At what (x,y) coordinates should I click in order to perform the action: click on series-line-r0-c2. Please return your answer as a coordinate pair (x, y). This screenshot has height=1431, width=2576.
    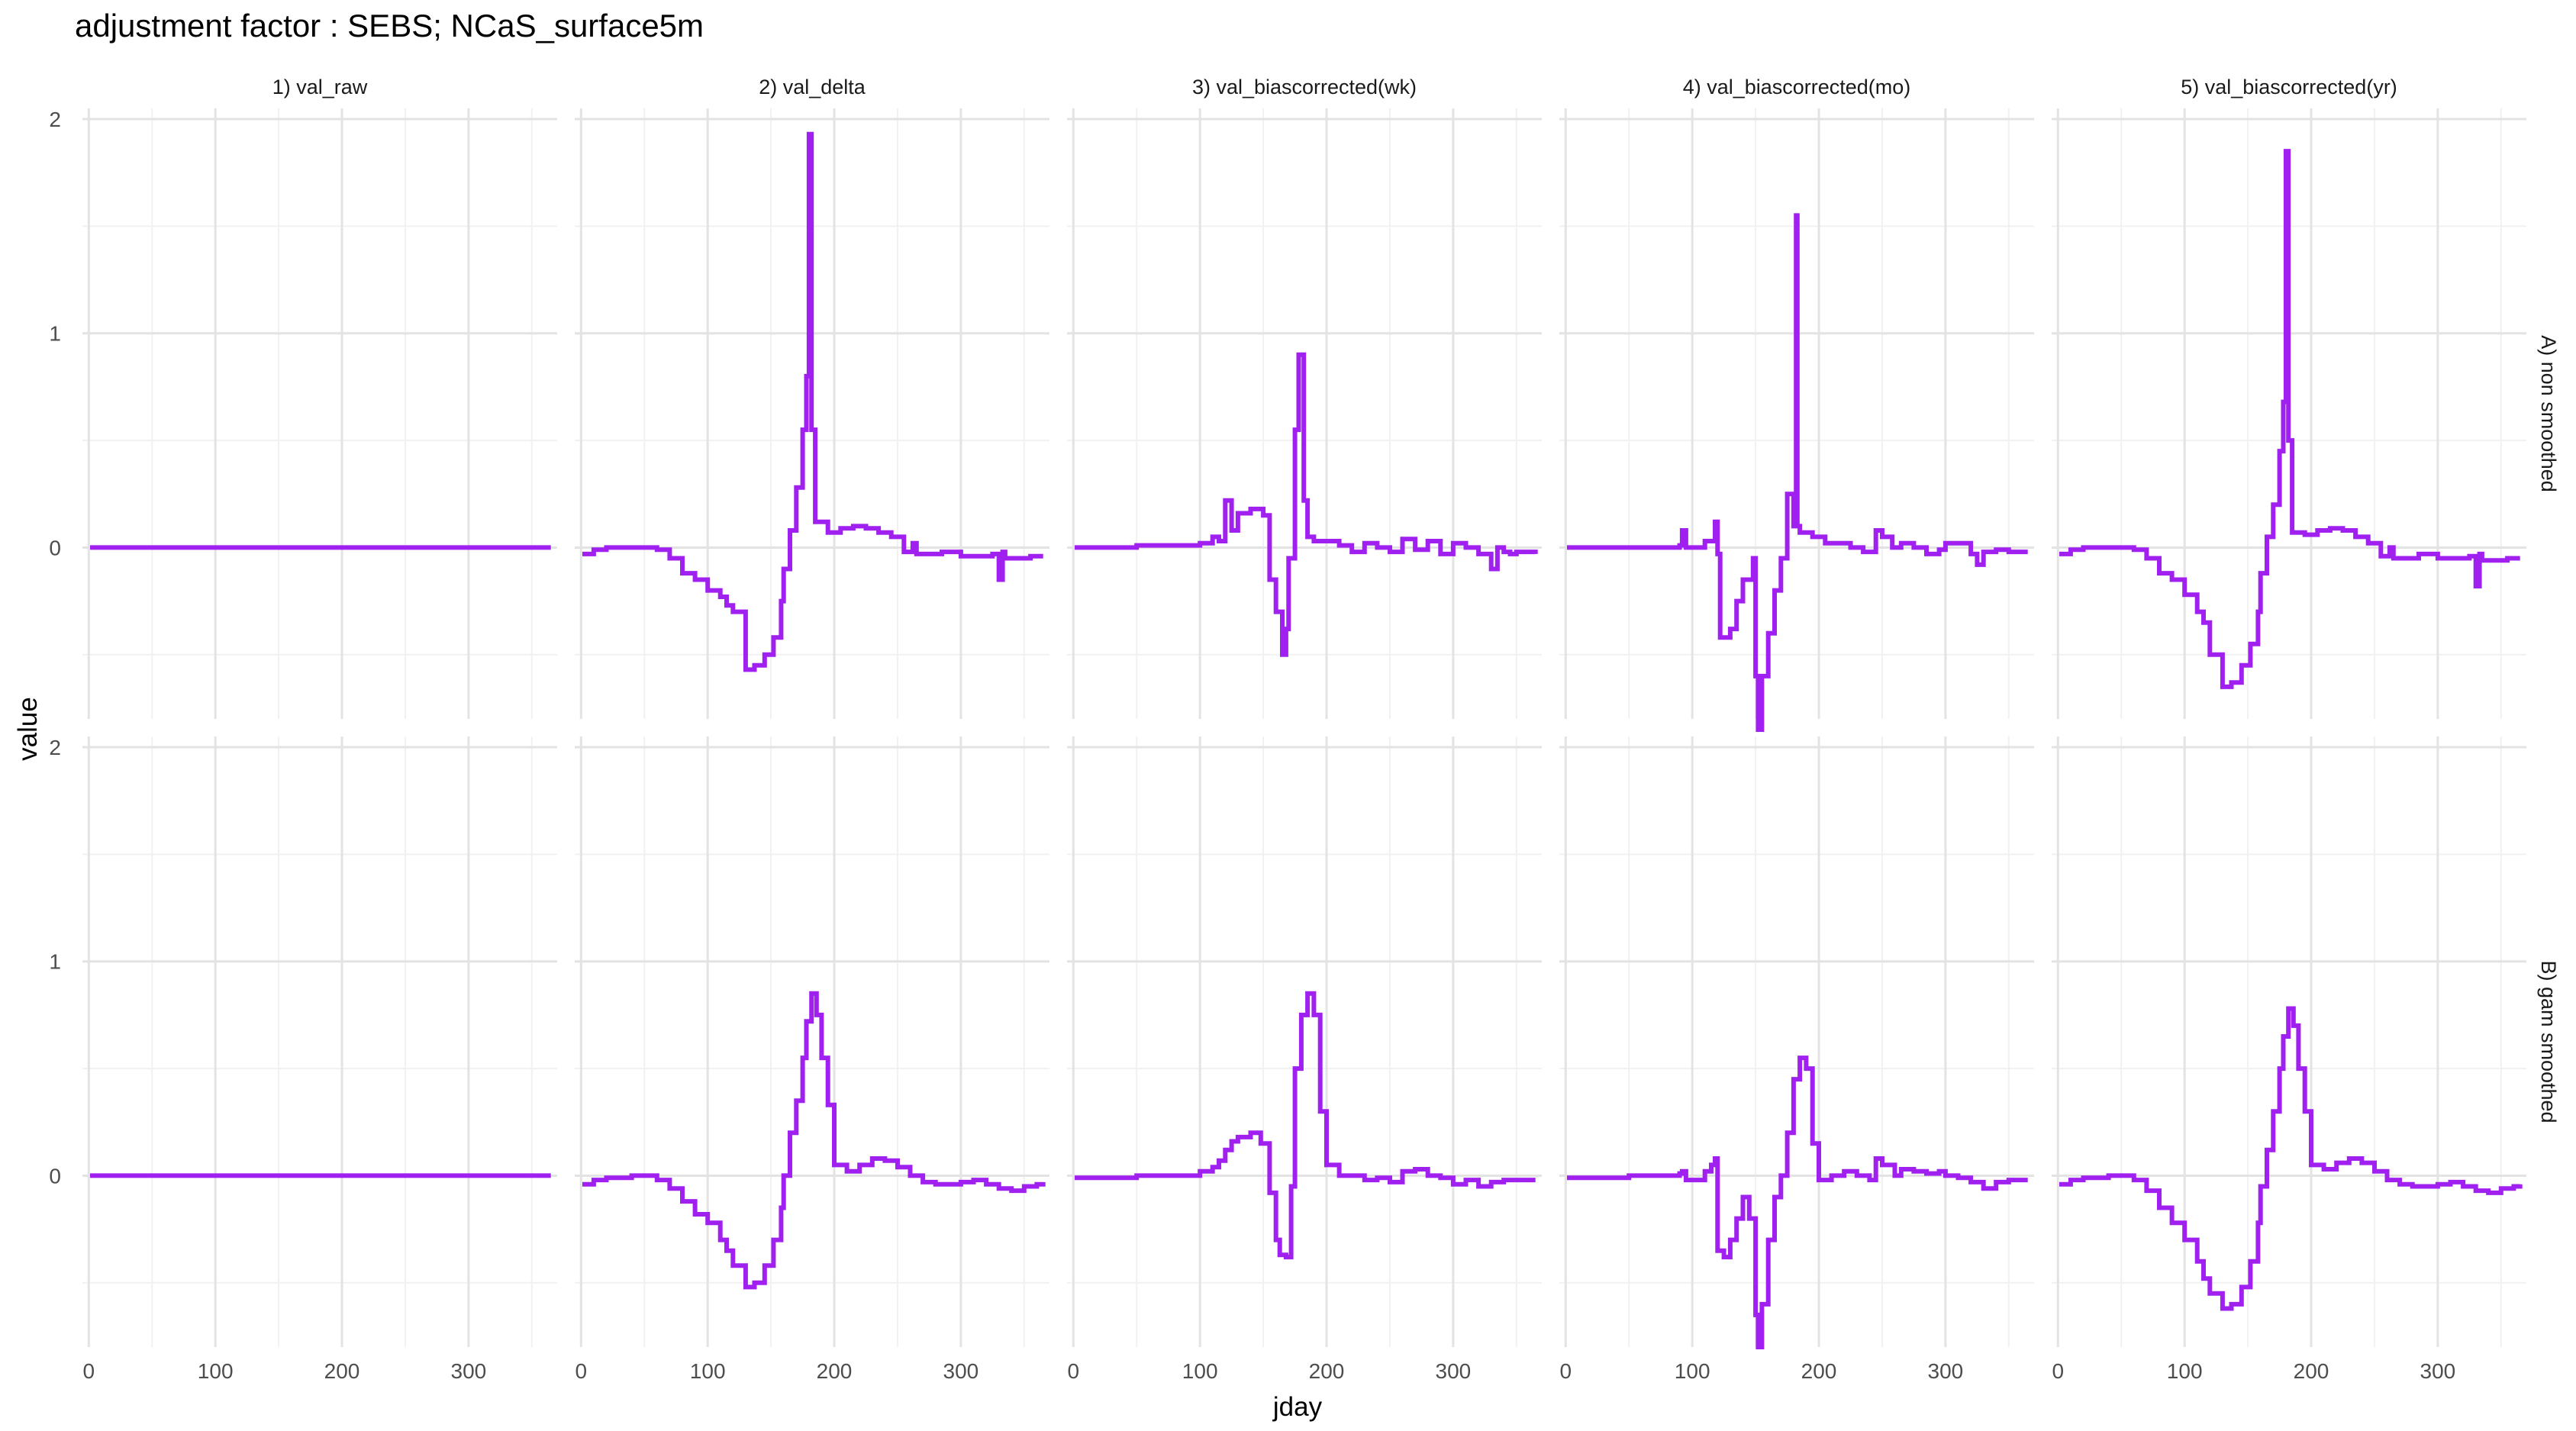
    Looking at the image, I should click on (1306, 505).